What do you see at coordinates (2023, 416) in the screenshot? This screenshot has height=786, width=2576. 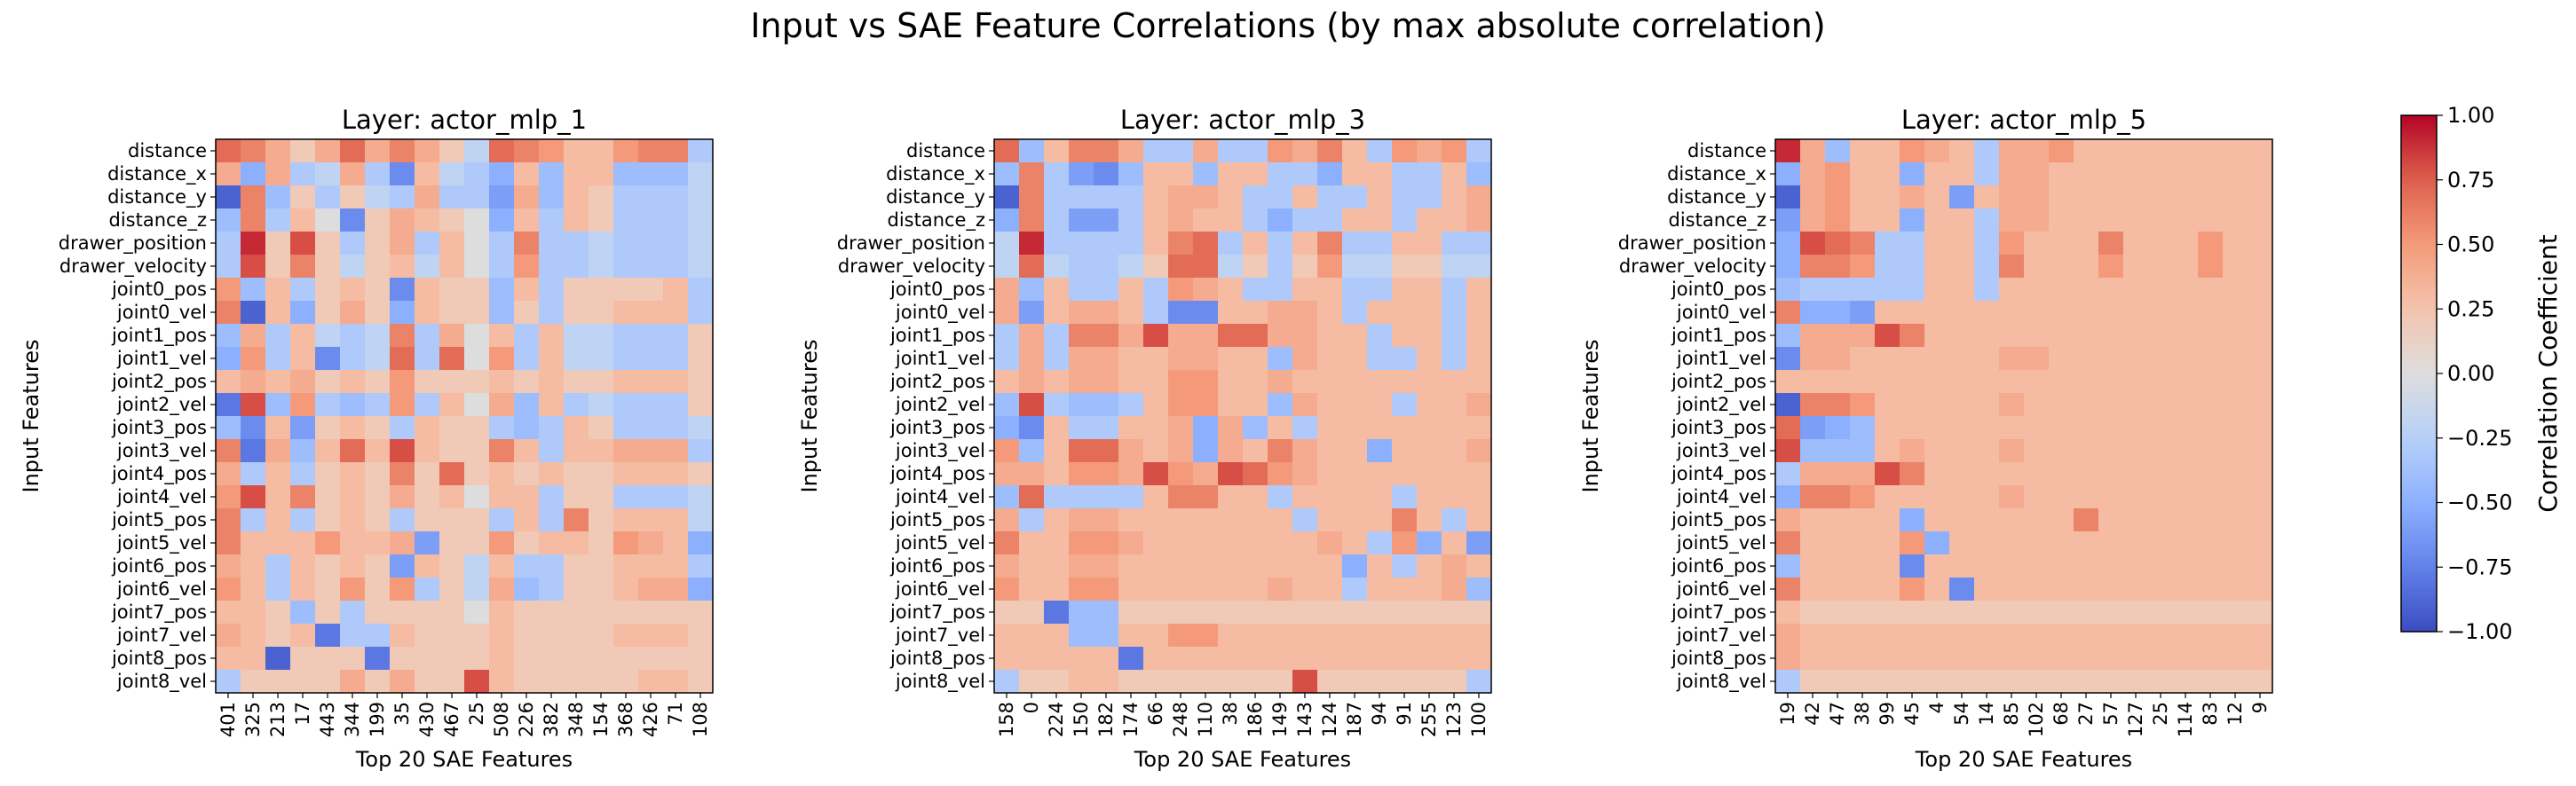 I see `plot-frame` at bounding box center [2023, 416].